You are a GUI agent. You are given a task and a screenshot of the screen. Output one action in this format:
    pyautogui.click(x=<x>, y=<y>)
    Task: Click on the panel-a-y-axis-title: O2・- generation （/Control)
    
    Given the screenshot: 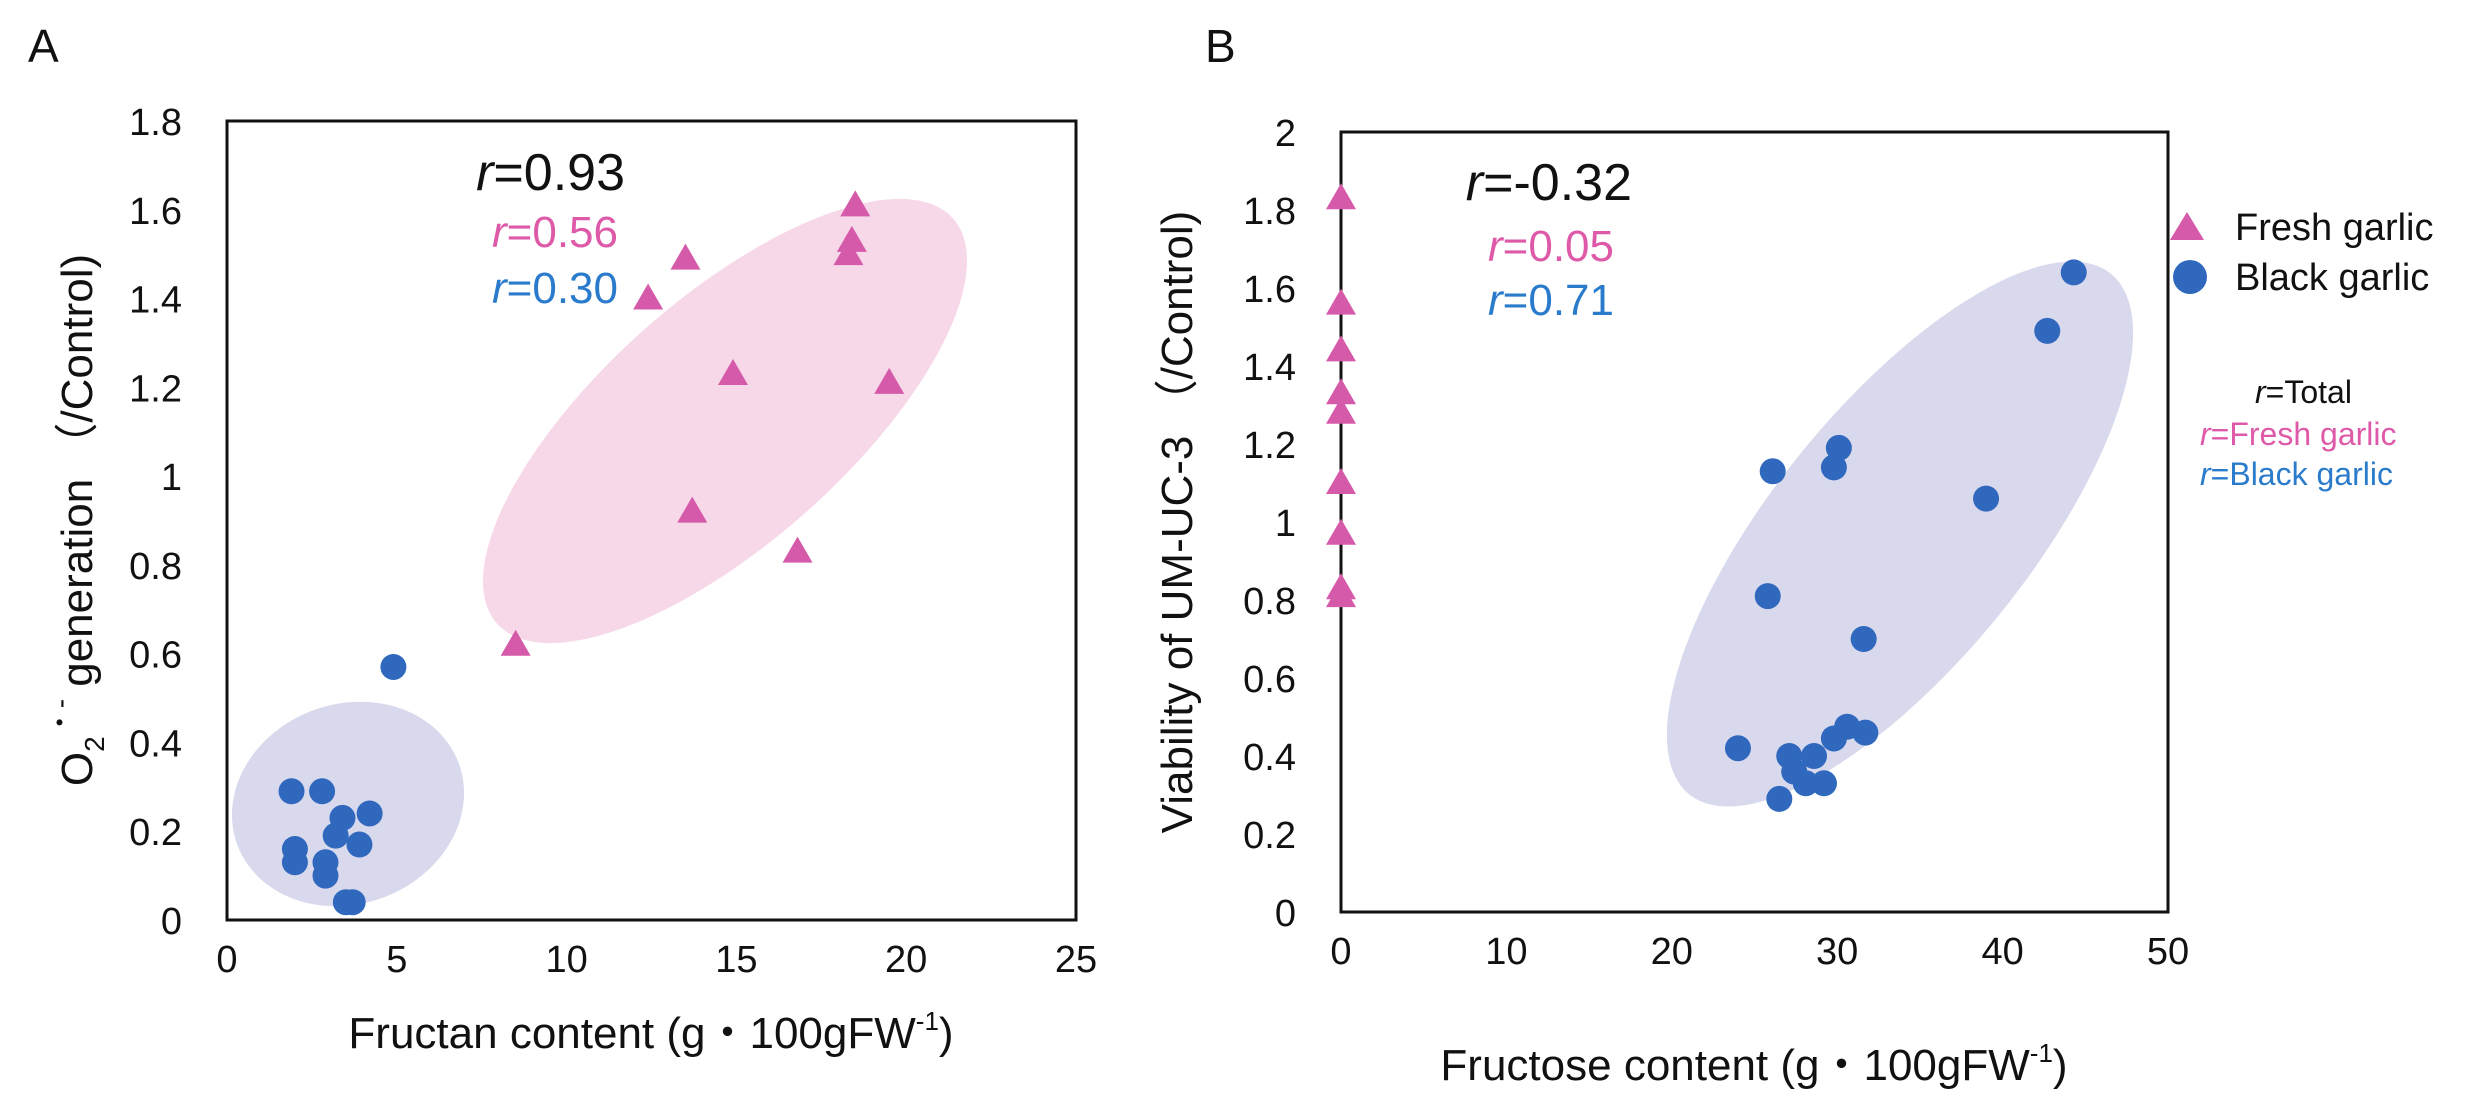 What is the action you would take?
    pyautogui.click(x=77, y=520)
    